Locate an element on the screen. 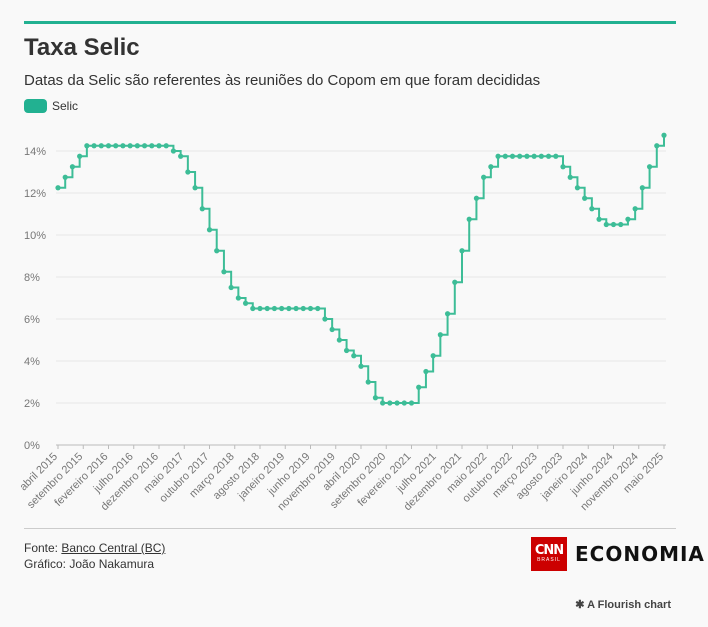 The height and width of the screenshot is (627, 708). asterisk-icon: ✱ is located at coordinates (580, 605).